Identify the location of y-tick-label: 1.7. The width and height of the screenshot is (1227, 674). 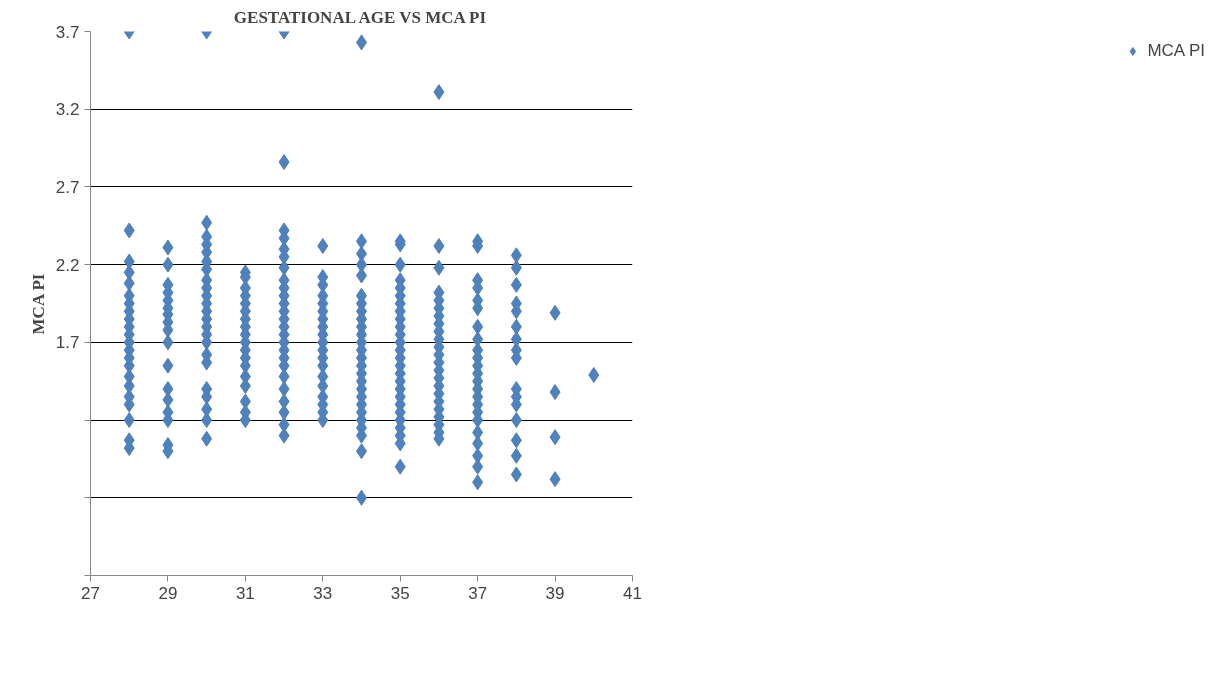
(67, 343).